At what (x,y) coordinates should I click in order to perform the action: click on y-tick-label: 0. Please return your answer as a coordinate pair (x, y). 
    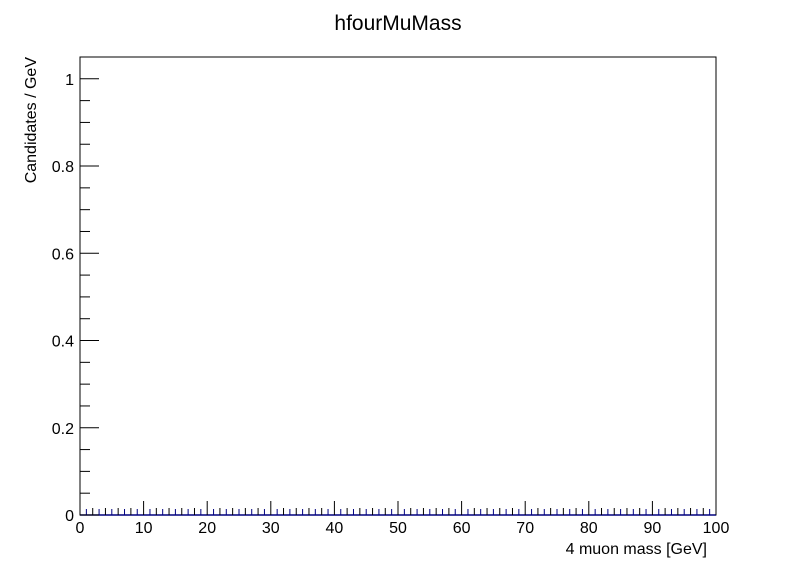
    Looking at the image, I should click on (69, 516).